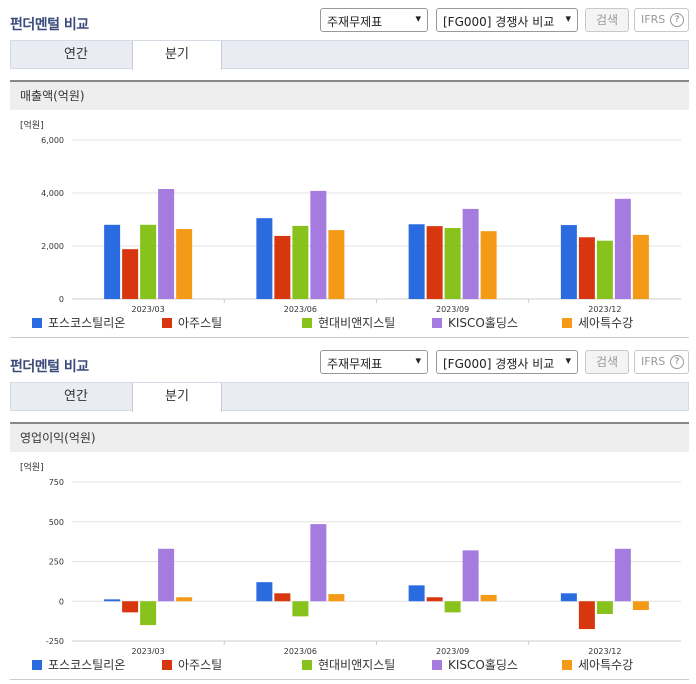 This screenshot has width=696, height=684. What do you see at coordinates (349, 96) in the screenshot?
I see `chart-title: 매출액(억원)` at bounding box center [349, 96].